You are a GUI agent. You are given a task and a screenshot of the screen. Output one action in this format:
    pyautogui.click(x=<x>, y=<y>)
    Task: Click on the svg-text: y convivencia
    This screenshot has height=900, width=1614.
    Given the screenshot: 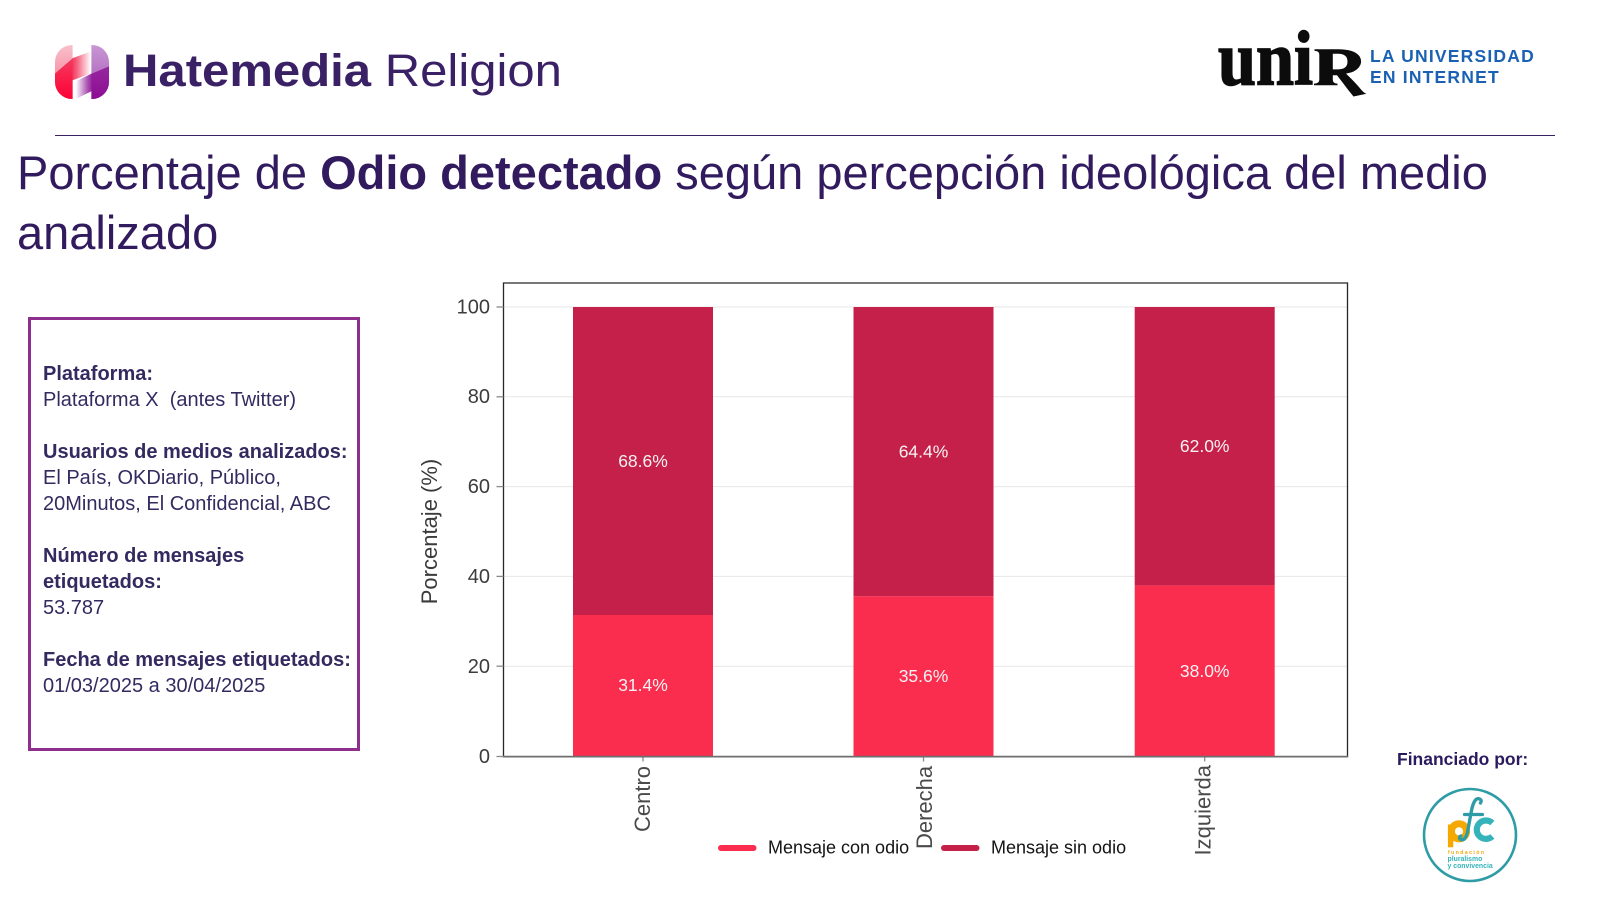 What is the action you would take?
    pyautogui.click(x=1470, y=866)
    